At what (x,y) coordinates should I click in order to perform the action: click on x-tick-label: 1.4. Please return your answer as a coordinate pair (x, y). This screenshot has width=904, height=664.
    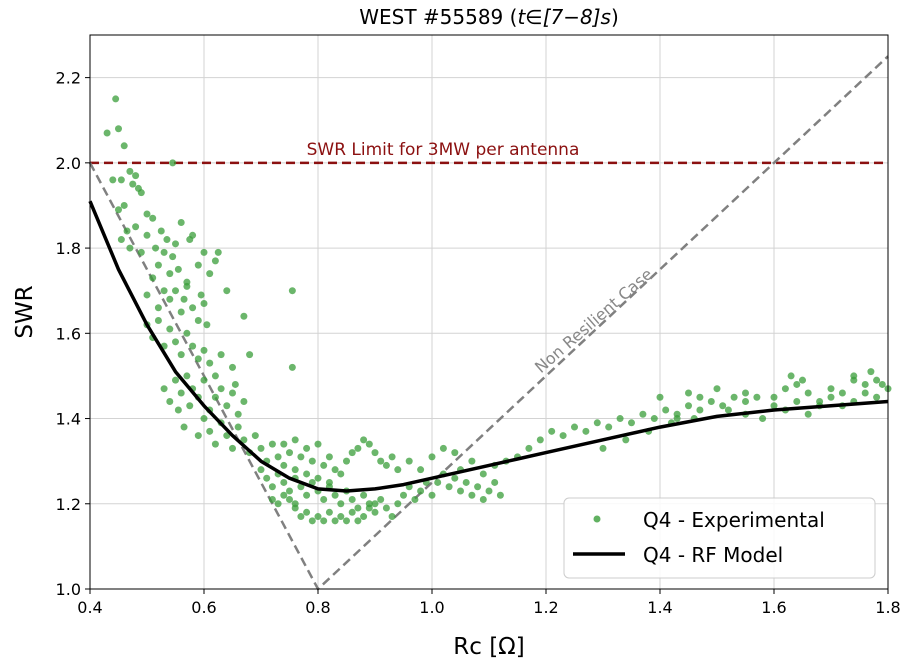
    Looking at the image, I should click on (659, 607).